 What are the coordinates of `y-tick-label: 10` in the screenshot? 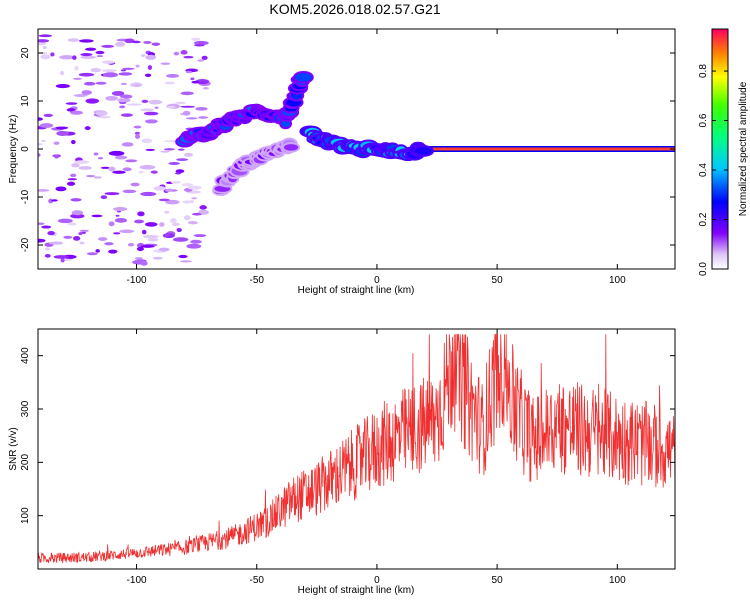 It's located at (25, 101).